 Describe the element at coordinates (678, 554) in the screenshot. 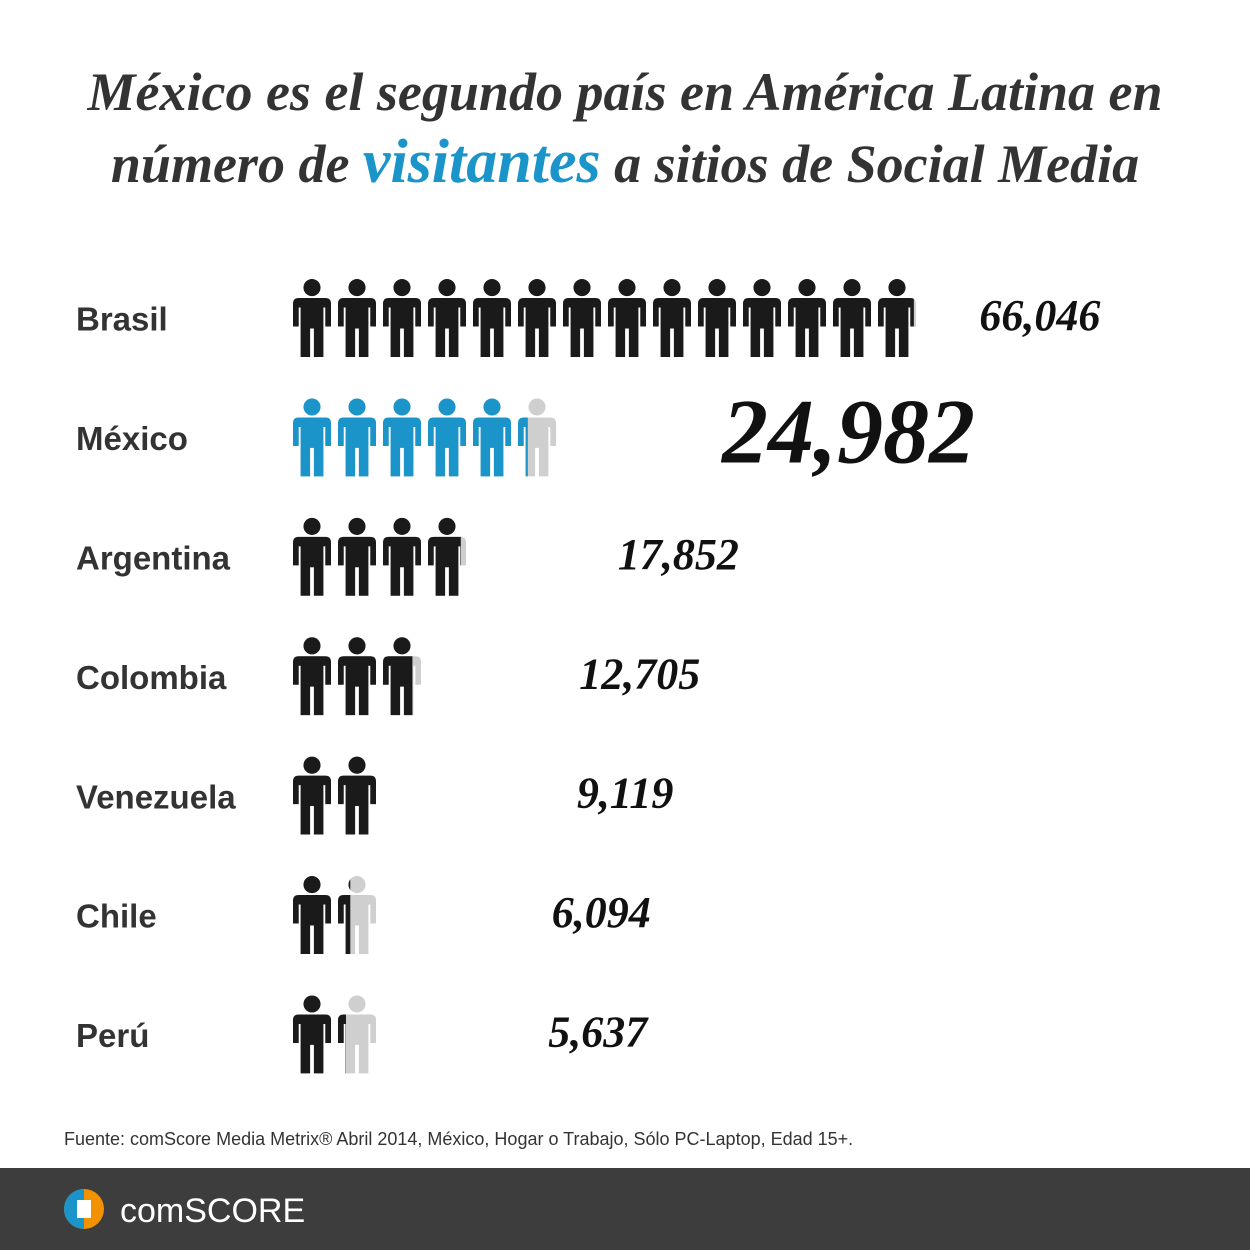

I see `value-label: 17,852` at that location.